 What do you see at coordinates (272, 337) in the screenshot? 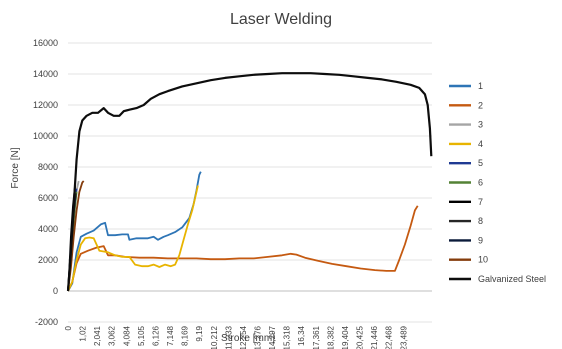
I see `x-tick-label: 14,297` at bounding box center [272, 337].